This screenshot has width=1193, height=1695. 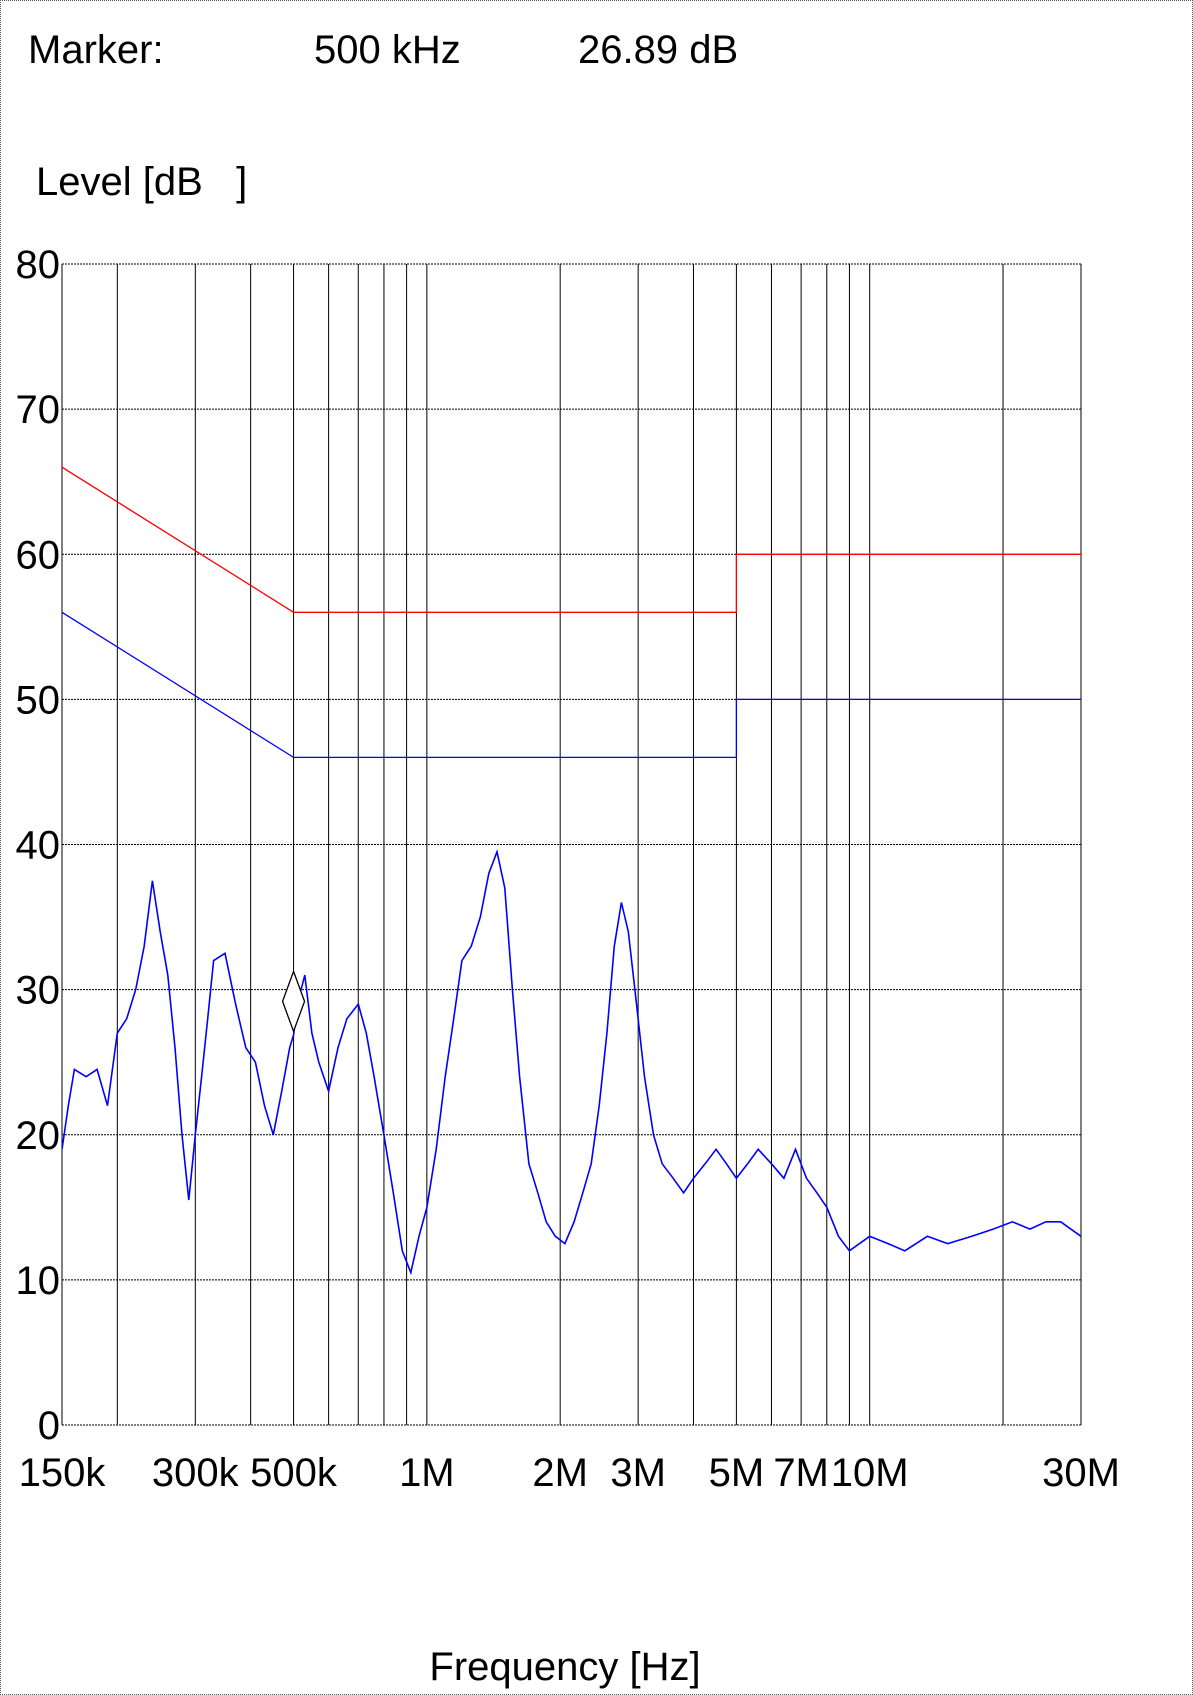 What do you see at coordinates (63, 1473) in the screenshot?
I see `x-tick-label: 150k` at bounding box center [63, 1473].